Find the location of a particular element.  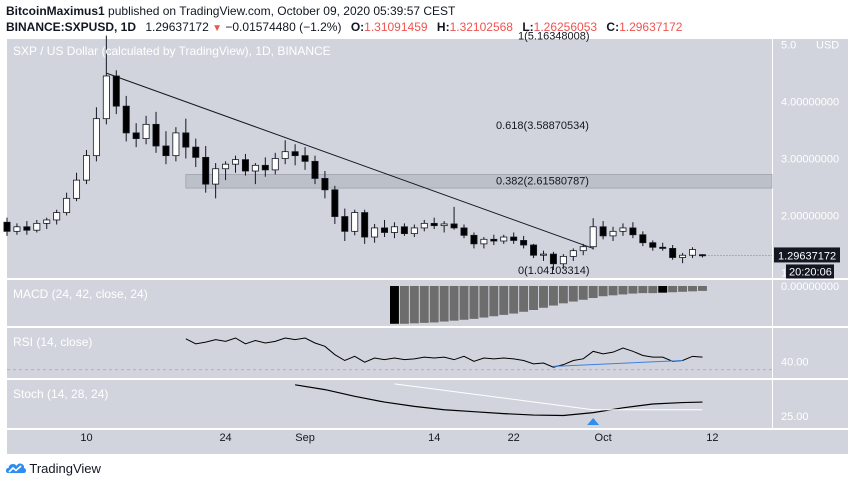

fib-level-label: 0(1.04103314) is located at coordinates (554, 271).